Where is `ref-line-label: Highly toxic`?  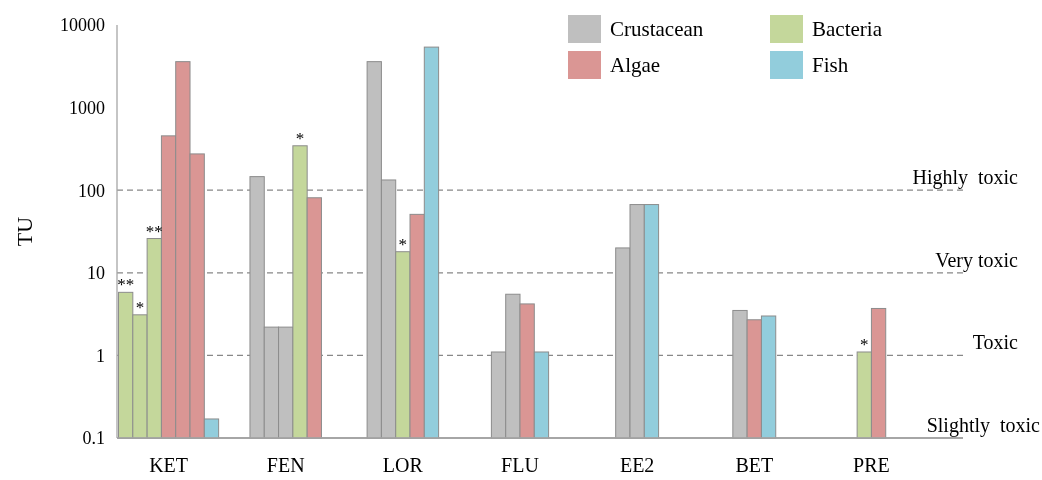
ref-line-label: Highly toxic is located at coordinates (965, 178).